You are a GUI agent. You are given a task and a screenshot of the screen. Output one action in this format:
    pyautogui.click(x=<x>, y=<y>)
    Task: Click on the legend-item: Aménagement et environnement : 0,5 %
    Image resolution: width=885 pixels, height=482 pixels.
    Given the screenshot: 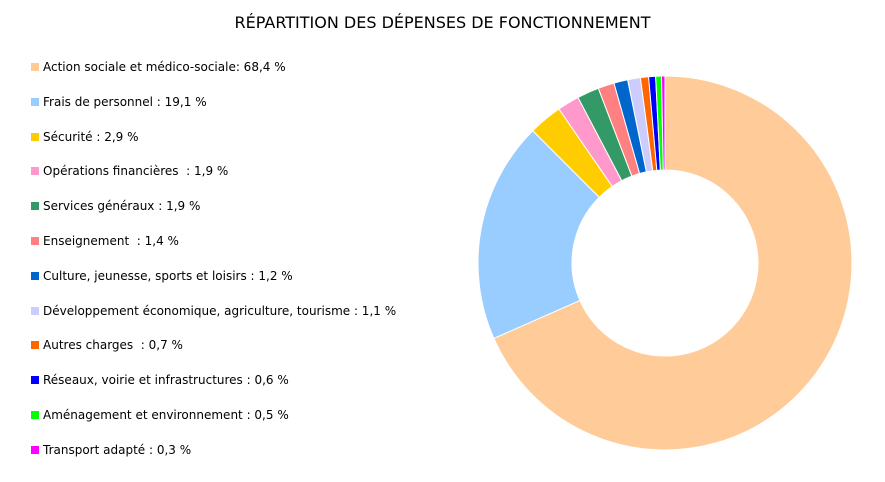 What is the action you would take?
    pyautogui.click(x=213, y=424)
    